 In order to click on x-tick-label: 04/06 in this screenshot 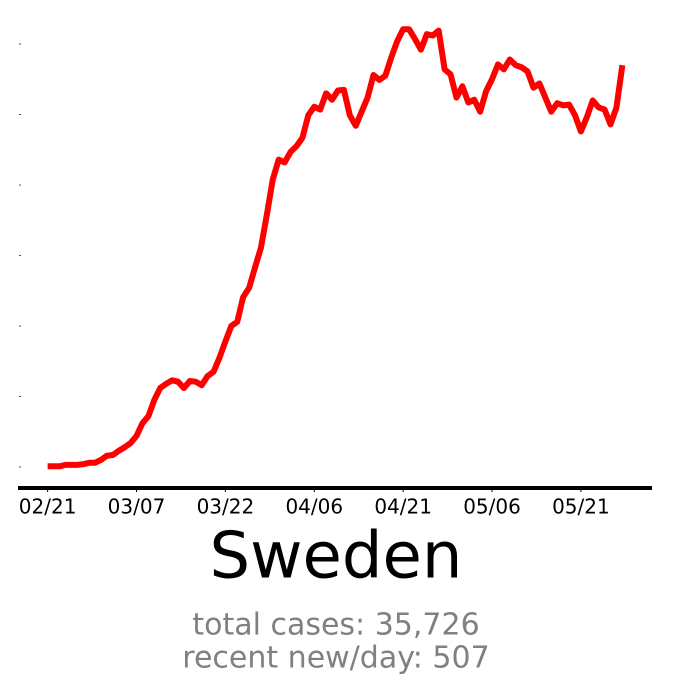, I will do `click(314, 507)`.